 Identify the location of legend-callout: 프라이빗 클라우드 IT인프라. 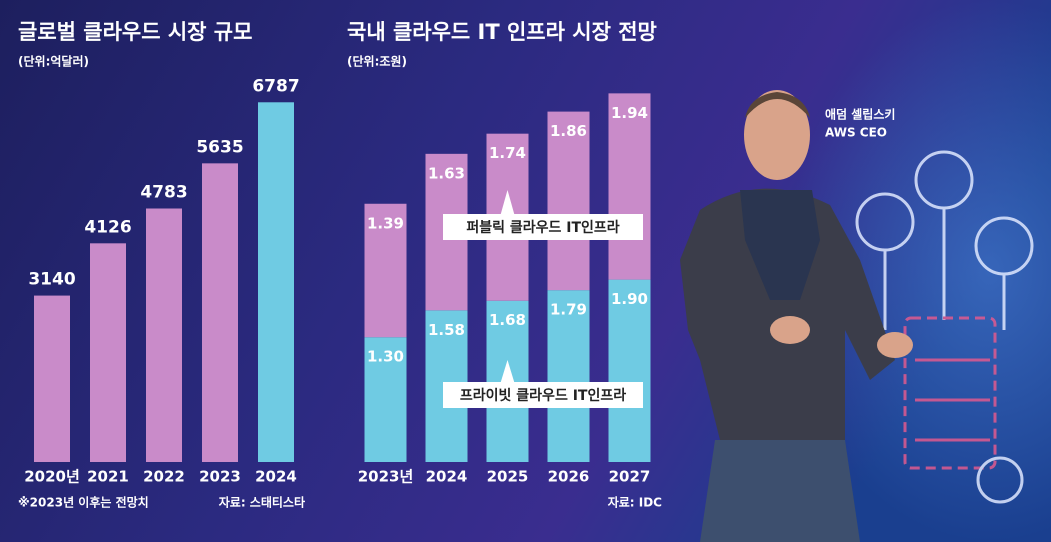
(543, 384).